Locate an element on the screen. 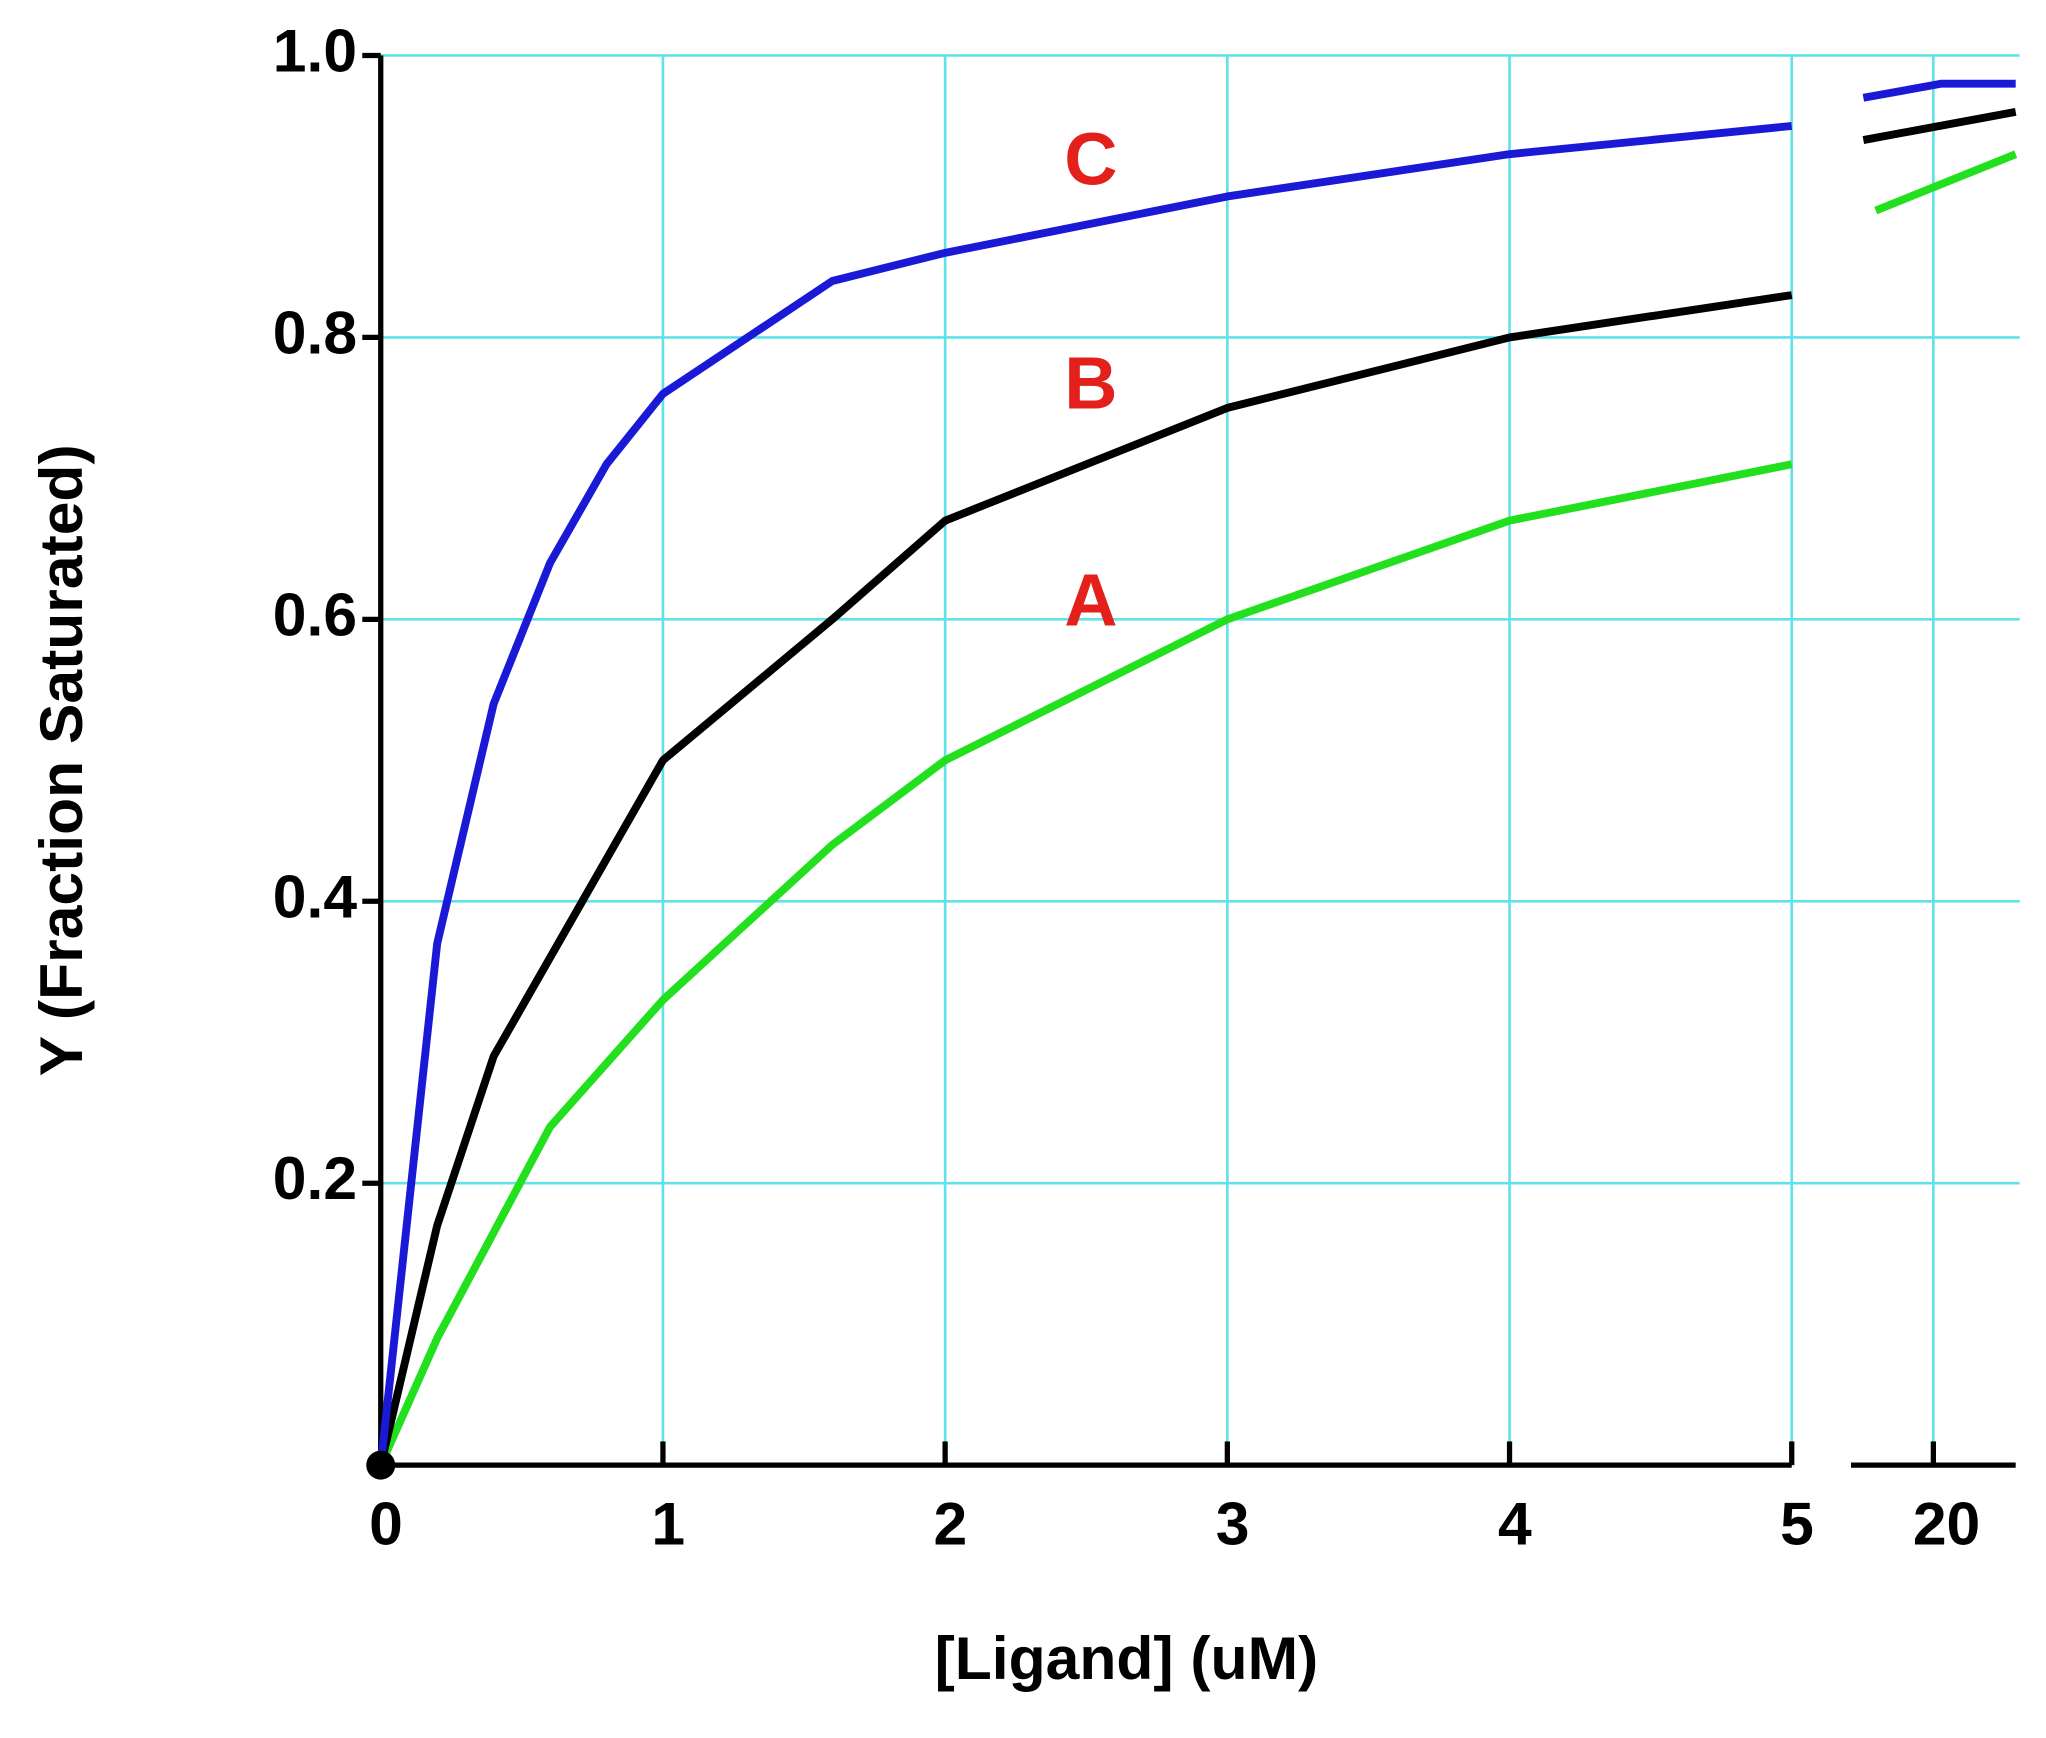  y-tick-label: 0.6 is located at coordinates (315, 614).